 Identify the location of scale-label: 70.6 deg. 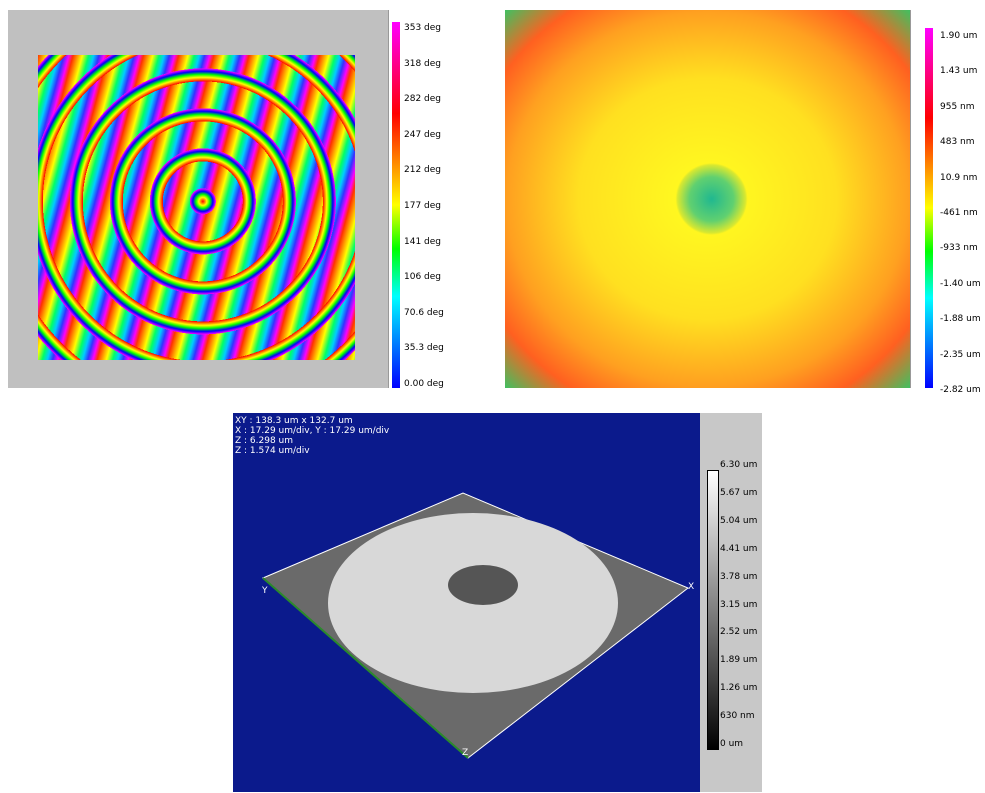
(424, 312).